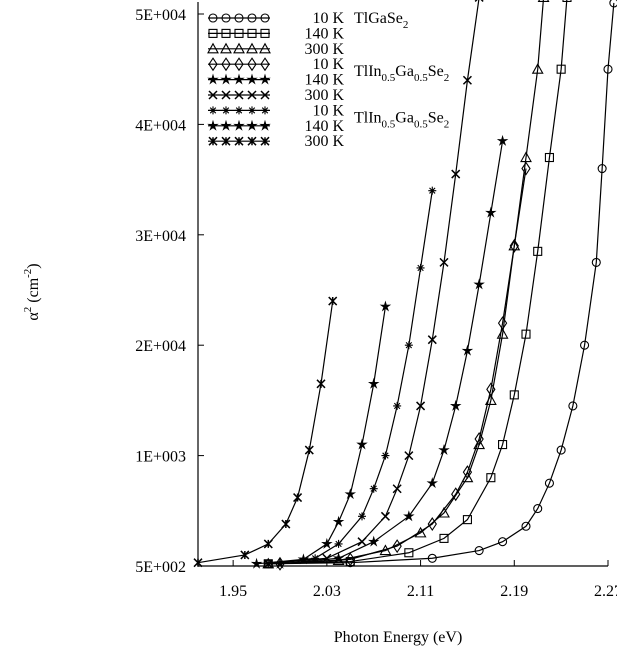 The height and width of the screenshot is (648, 617). I want to click on legend-material-text: Ga, so click(404, 117).